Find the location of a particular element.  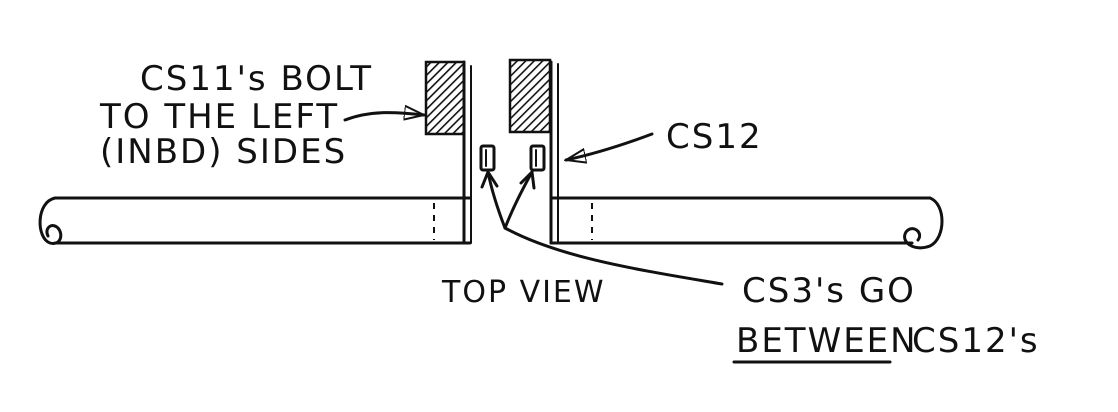

label-cs12: CS12 is located at coordinates (714, 137).